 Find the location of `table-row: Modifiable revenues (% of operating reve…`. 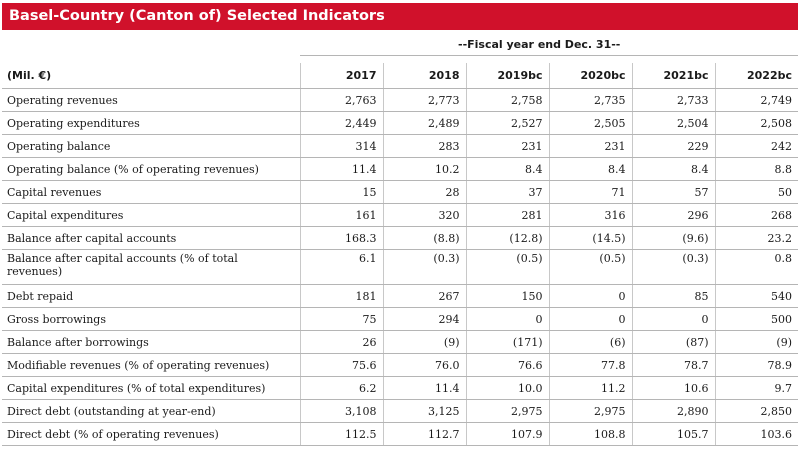

table-row: Modifiable revenues (% of operating reve… is located at coordinates (400, 365).